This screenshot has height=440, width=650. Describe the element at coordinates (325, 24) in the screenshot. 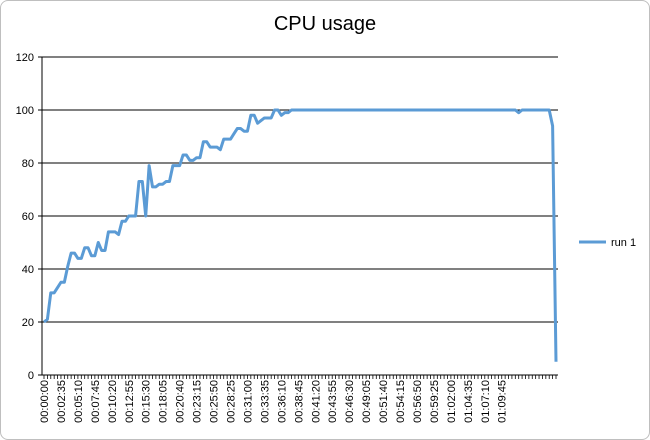

I see `chart-title: CPU usage` at that location.